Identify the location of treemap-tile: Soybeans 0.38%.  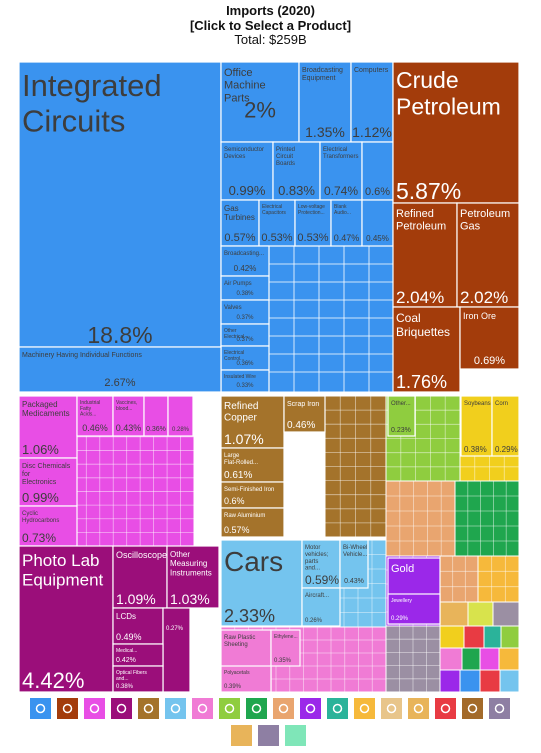
(476, 426).